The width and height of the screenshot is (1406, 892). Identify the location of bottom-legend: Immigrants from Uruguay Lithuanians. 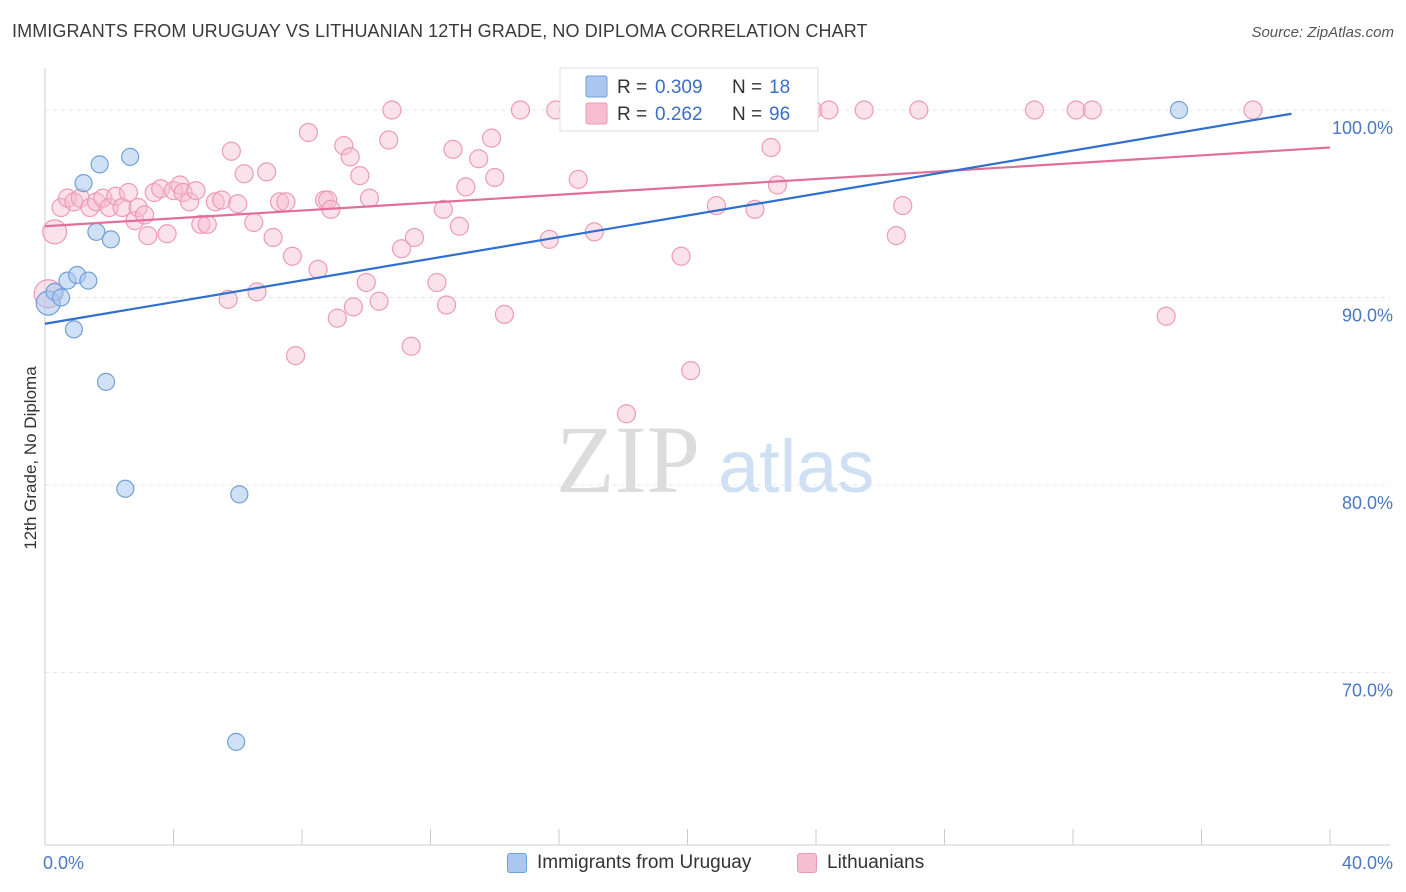
(703, 865).